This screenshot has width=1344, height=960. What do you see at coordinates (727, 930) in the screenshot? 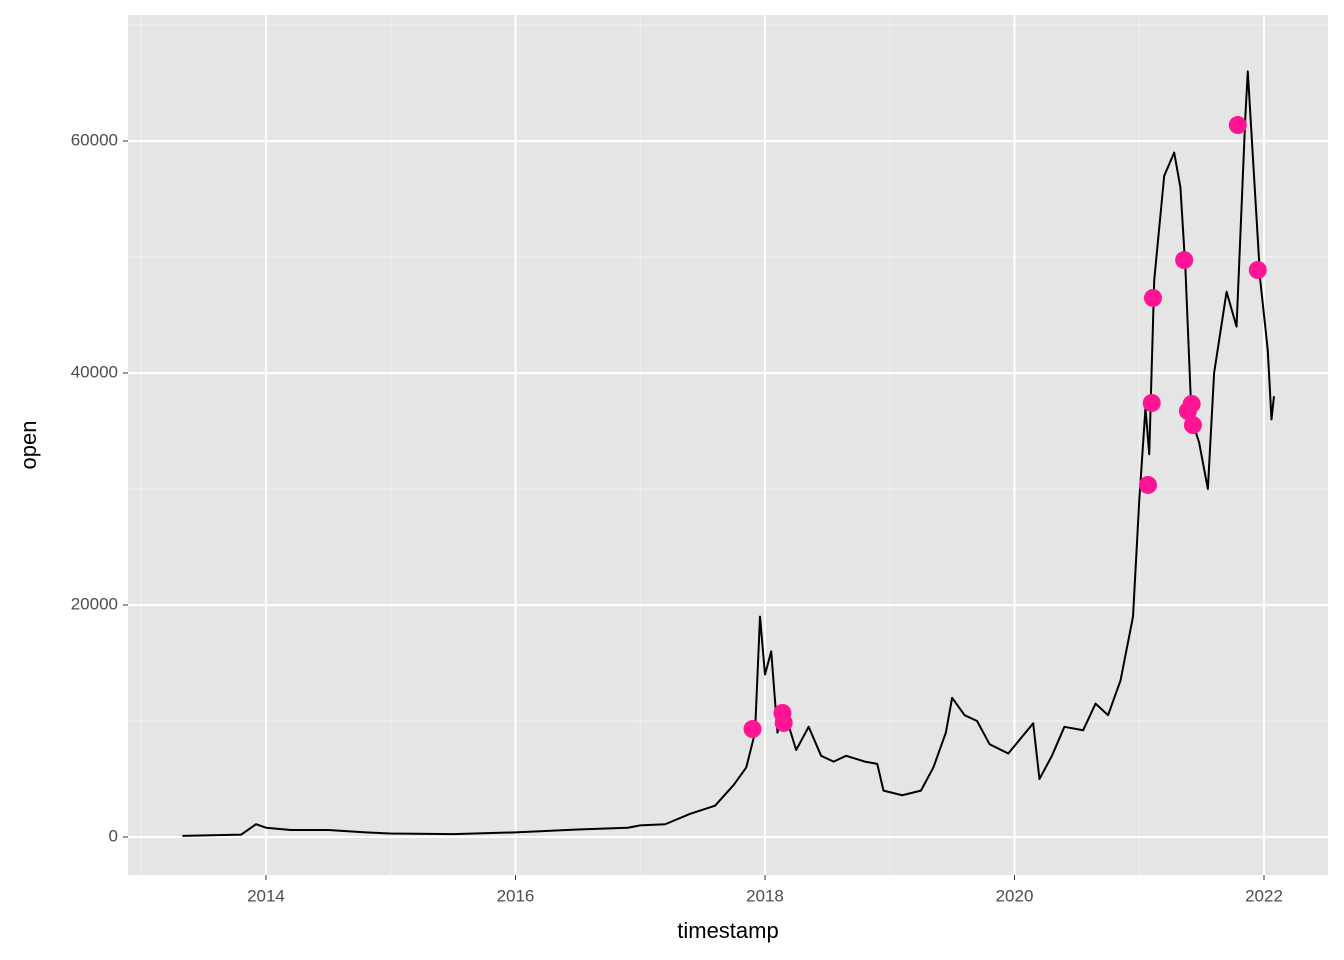
I see `x-axis-title: timestamp` at bounding box center [727, 930].